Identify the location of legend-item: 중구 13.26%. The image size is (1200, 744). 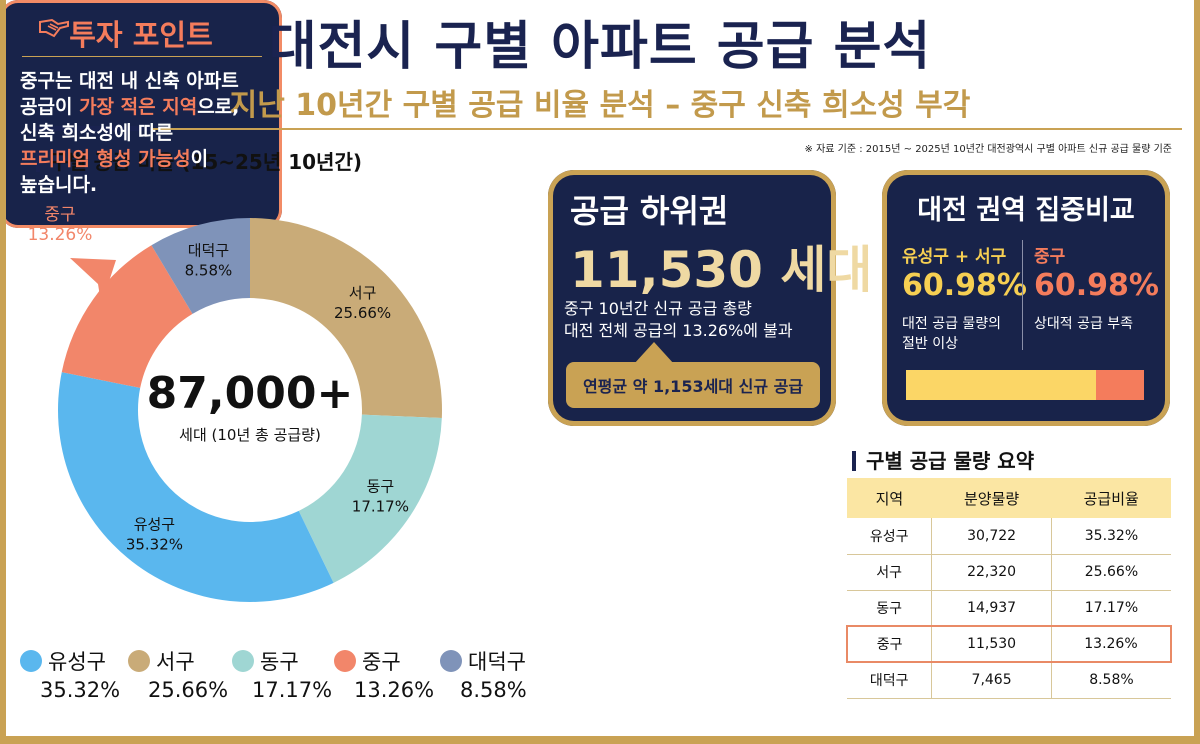
(384, 674).